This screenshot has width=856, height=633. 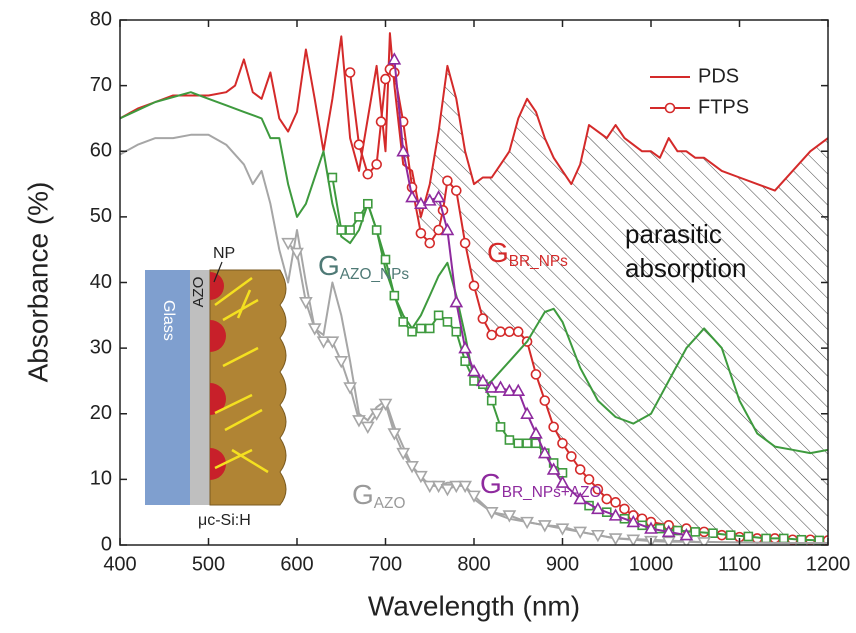 I want to click on azo-layer, so click(x=200, y=387).